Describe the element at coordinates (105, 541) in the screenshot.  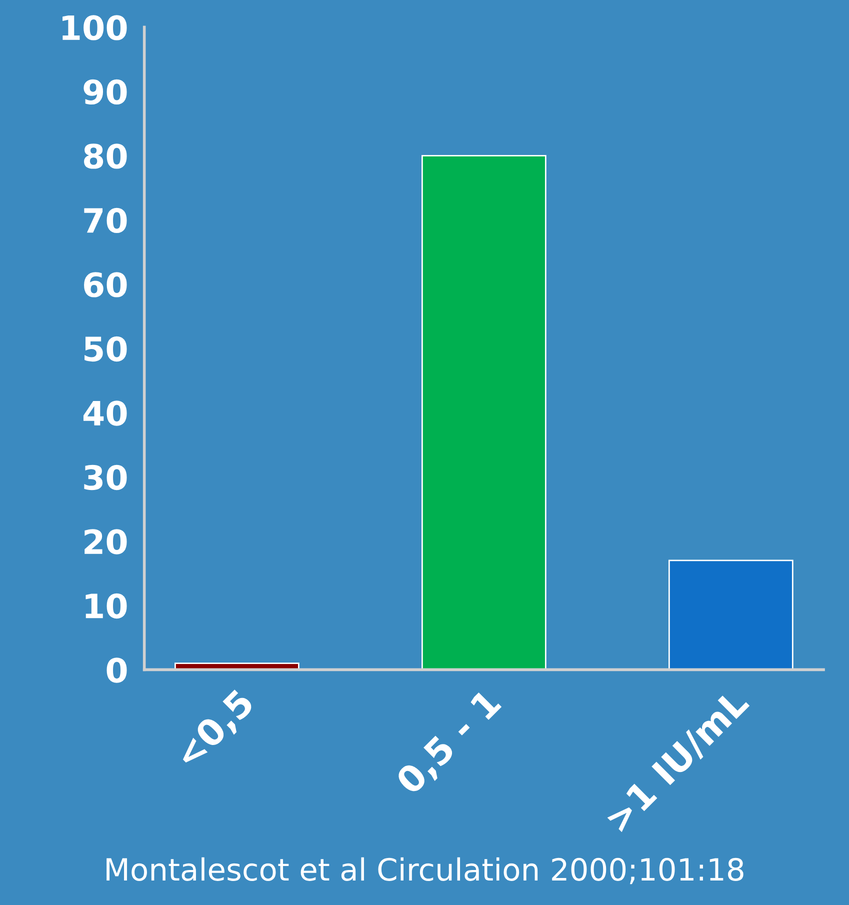
I see `y-tick-label: 20` at that location.